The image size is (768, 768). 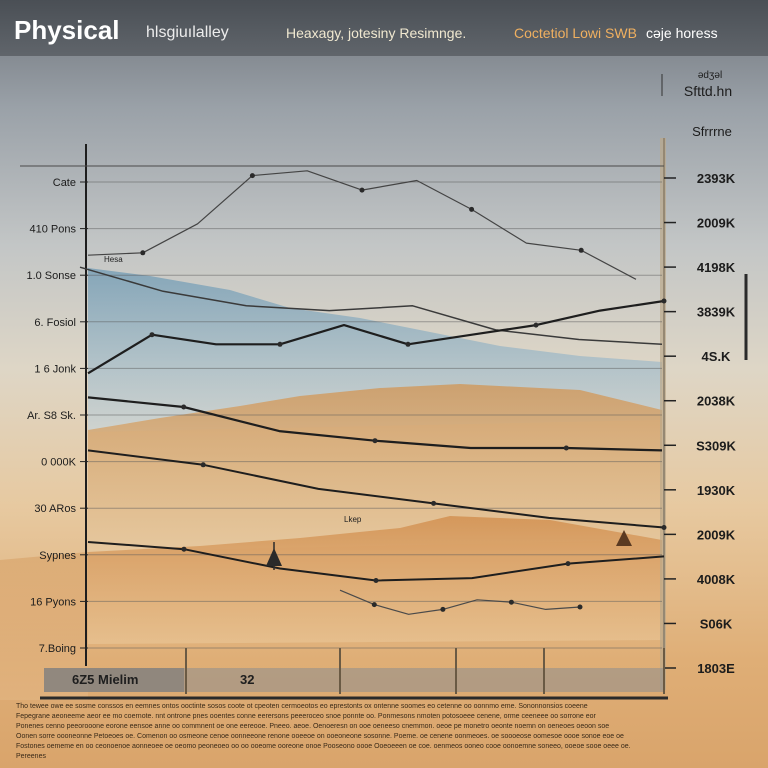 I want to click on scale-label-mid: 32, so click(x=247, y=679).